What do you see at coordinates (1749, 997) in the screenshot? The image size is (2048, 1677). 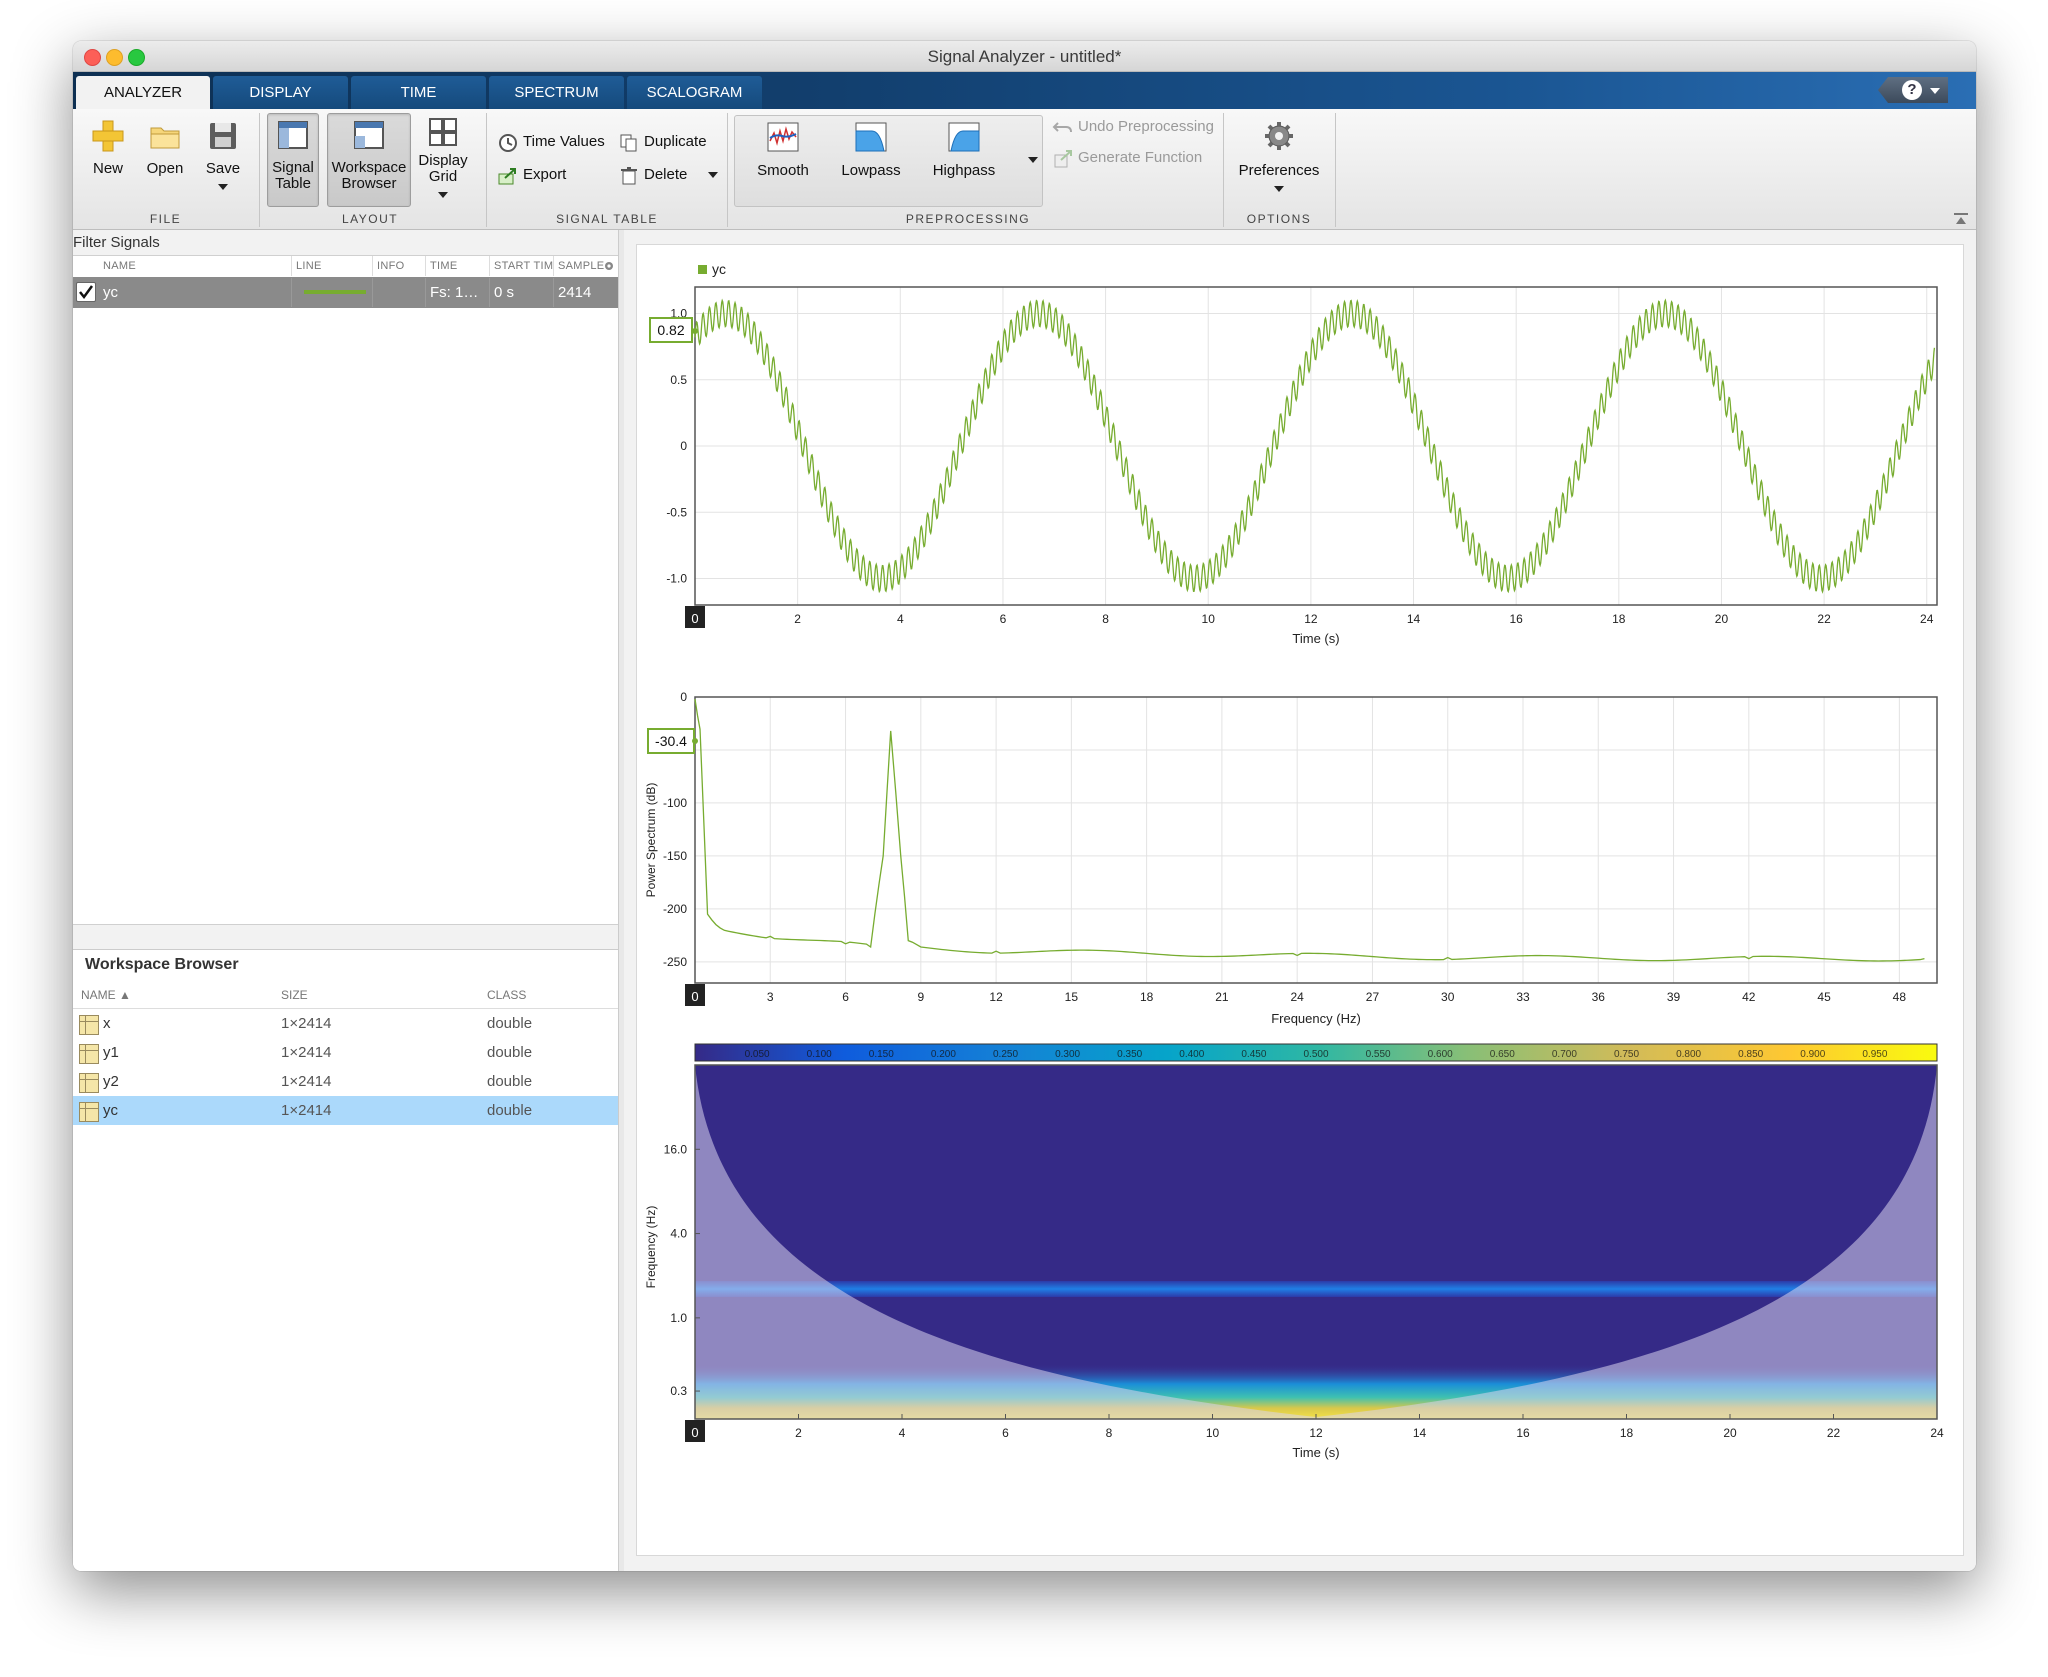 I see `x-tick-label: 42` at bounding box center [1749, 997].